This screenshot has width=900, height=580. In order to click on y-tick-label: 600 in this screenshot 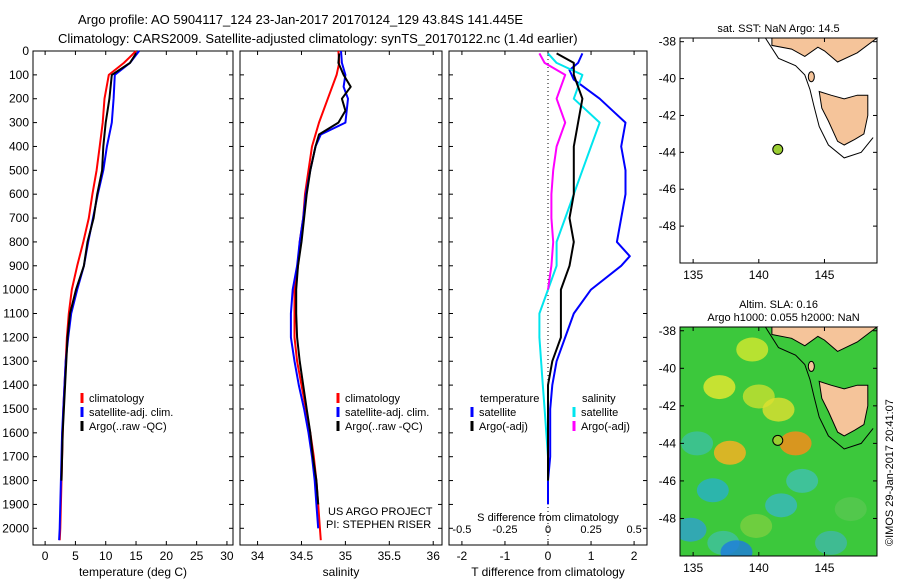, I will do `click(19, 194)`.